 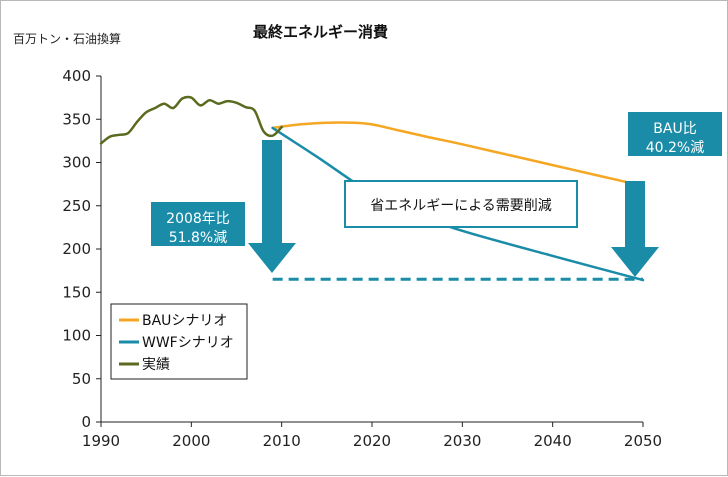 What do you see at coordinates (553, 441) in the screenshot?
I see `x-tick-label: 2040` at bounding box center [553, 441].